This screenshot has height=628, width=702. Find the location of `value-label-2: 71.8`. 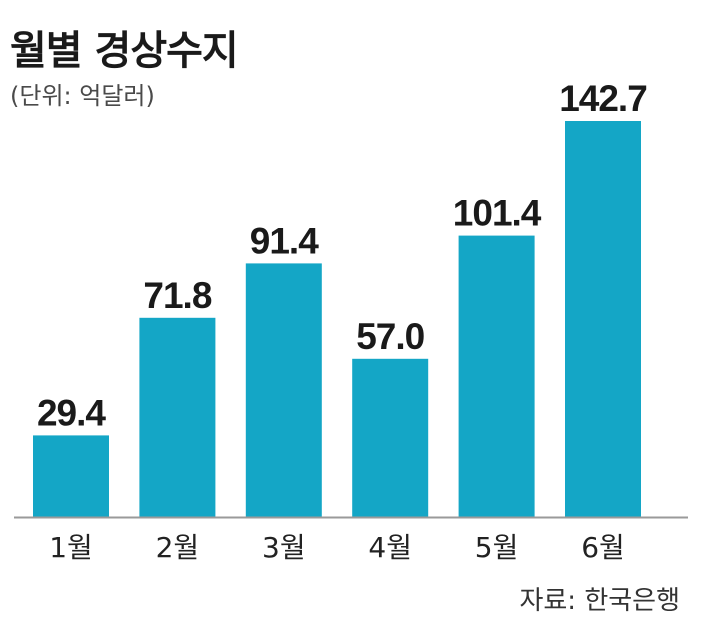

value-label-2: 71.8 is located at coordinates (177, 295).